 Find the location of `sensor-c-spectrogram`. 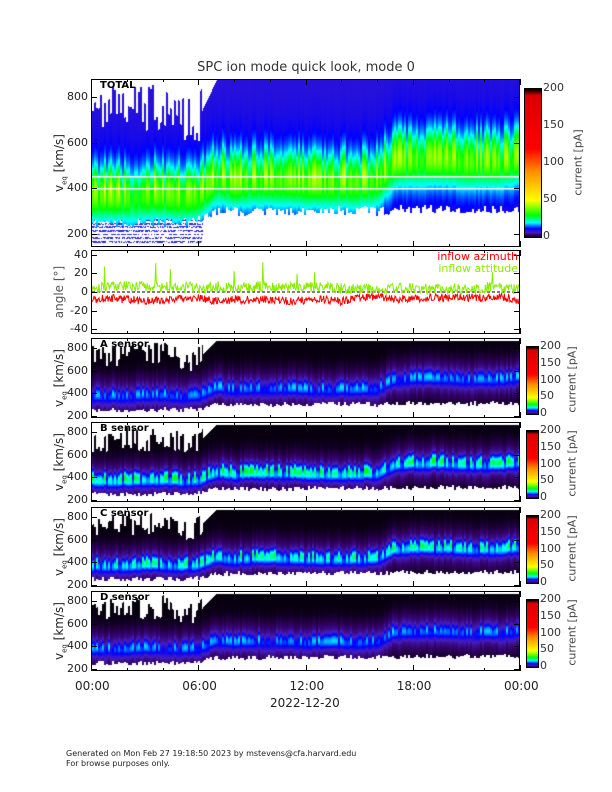

sensor-c-spectrogram is located at coordinates (305, 547).